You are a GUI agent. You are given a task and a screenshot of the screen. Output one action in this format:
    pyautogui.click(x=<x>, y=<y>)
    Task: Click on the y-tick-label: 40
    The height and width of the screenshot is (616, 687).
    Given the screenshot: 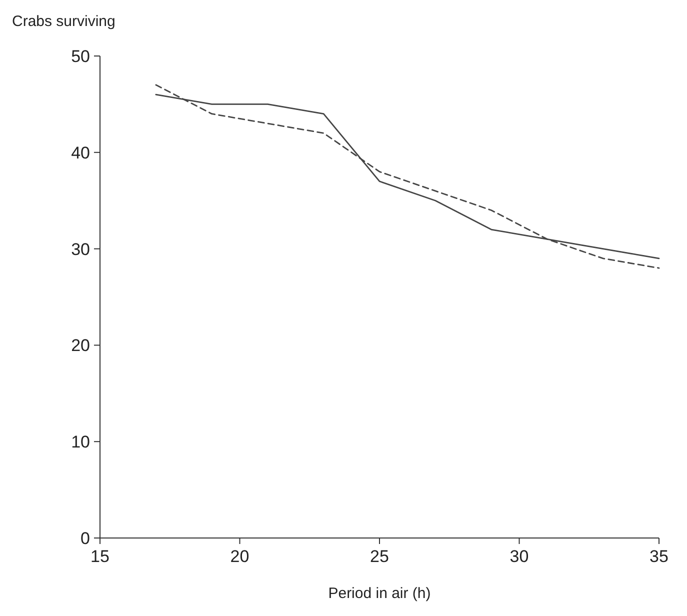 What is the action you would take?
    pyautogui.click(x=80, y=152)
    